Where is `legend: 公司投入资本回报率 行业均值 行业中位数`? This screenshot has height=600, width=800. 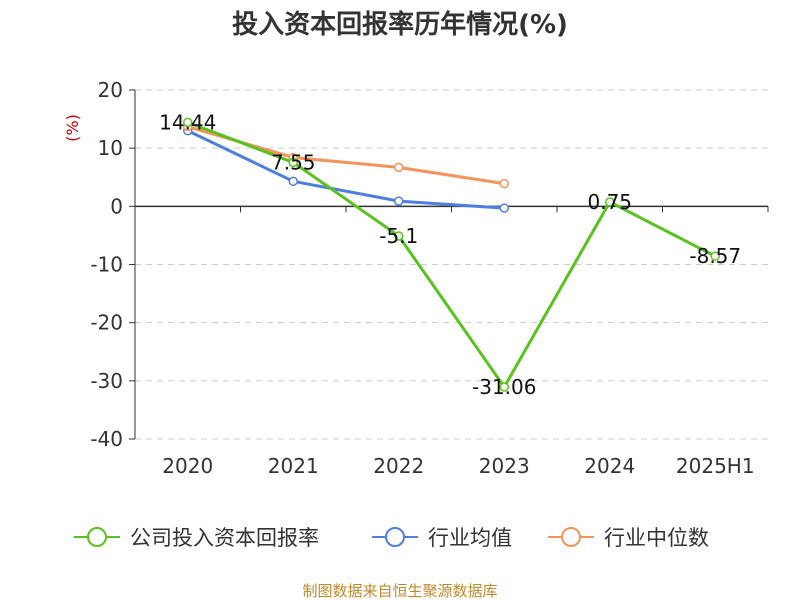 legend: 公司投入资本回报率 行业均值 行业中位数 is located at coordinates (391, 538).